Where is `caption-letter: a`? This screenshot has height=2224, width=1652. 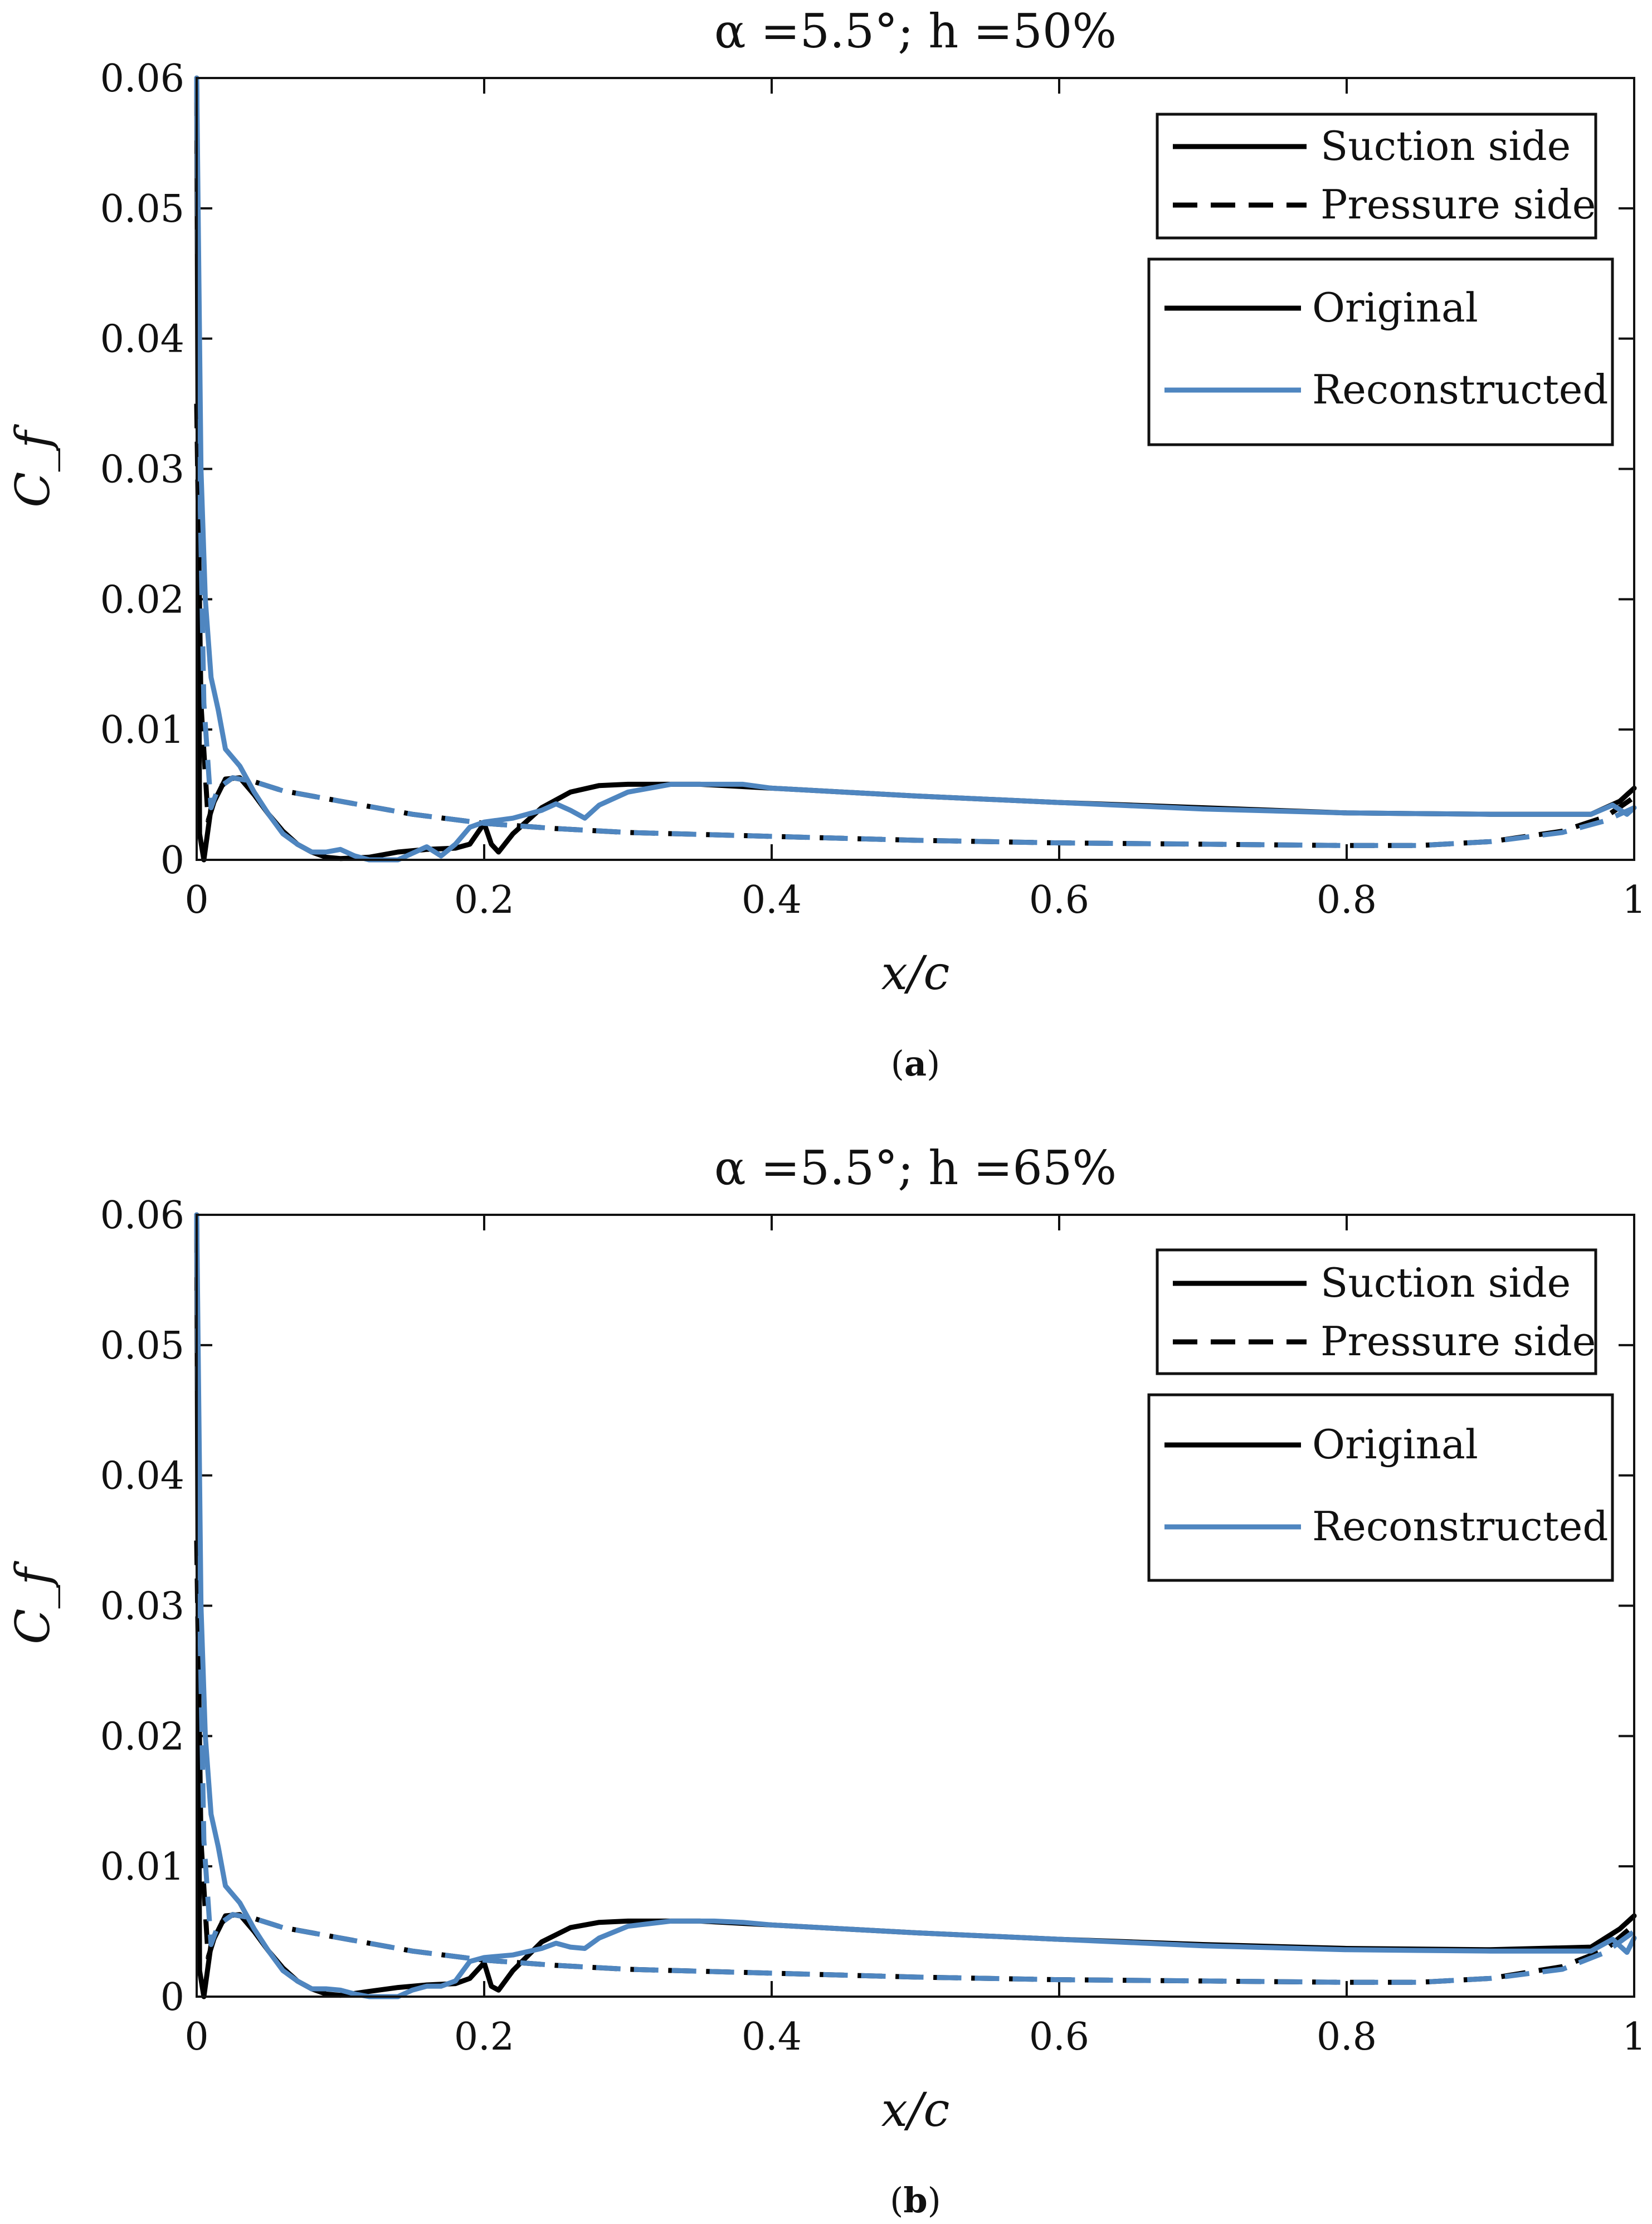 caption-letter: a is located at coordinates (915, 1063).